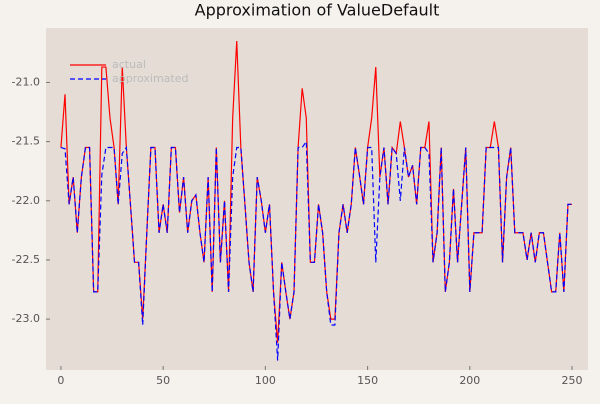 This screenshot has height=404, width=600. Describe the element at coordinates (367, 380) in the screenshot. I see `x-tick-label: 150` at that location.